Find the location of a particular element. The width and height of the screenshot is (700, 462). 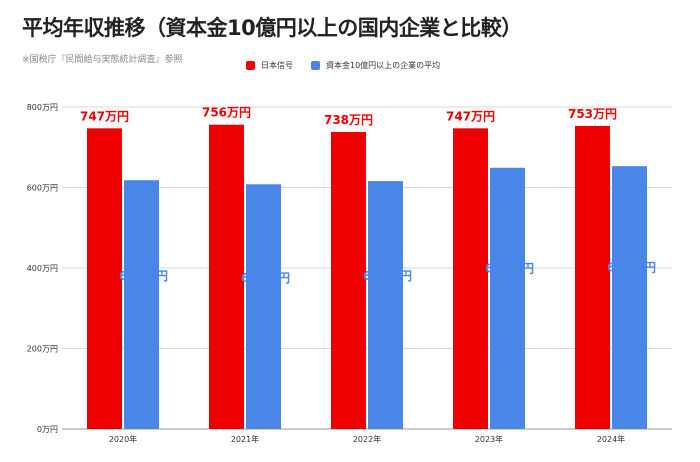

x-tick-label: 2024年 is located at coordinates (611, 439).